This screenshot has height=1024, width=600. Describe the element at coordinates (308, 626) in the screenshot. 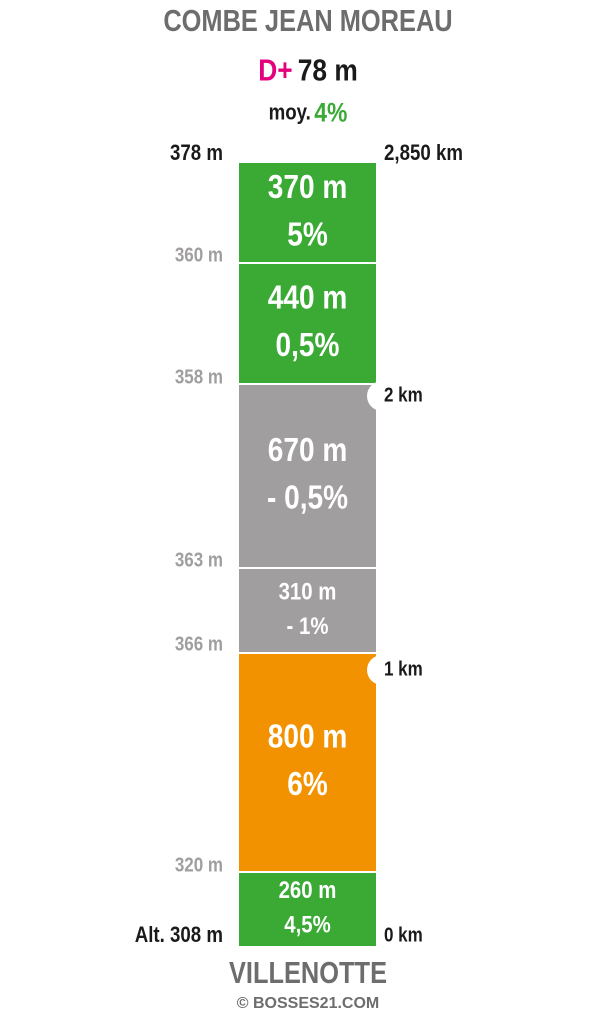

I see `segment-grade: - 1%` at that location.